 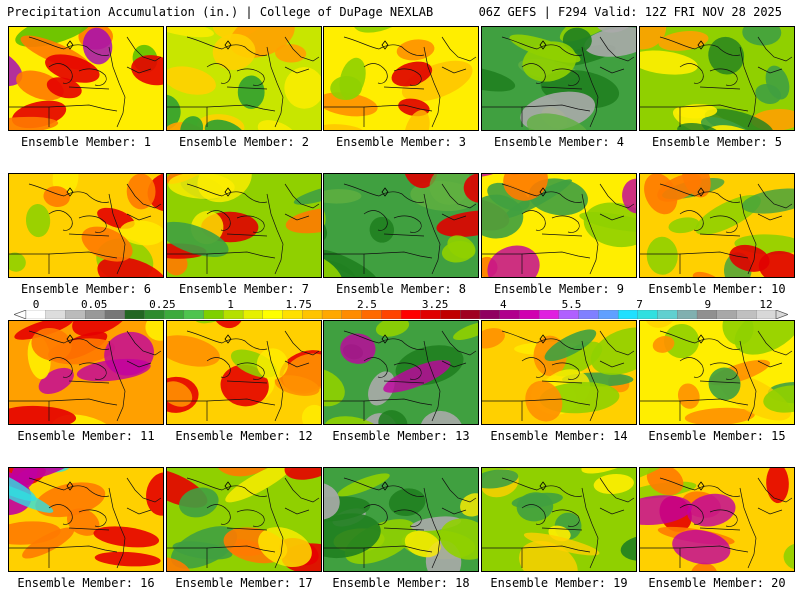 What do you see at coordinates (717, 436) in the screenshot?
I see `ensemble-member-label: Ensemble Member: 15` at bounding box center [717, 436].